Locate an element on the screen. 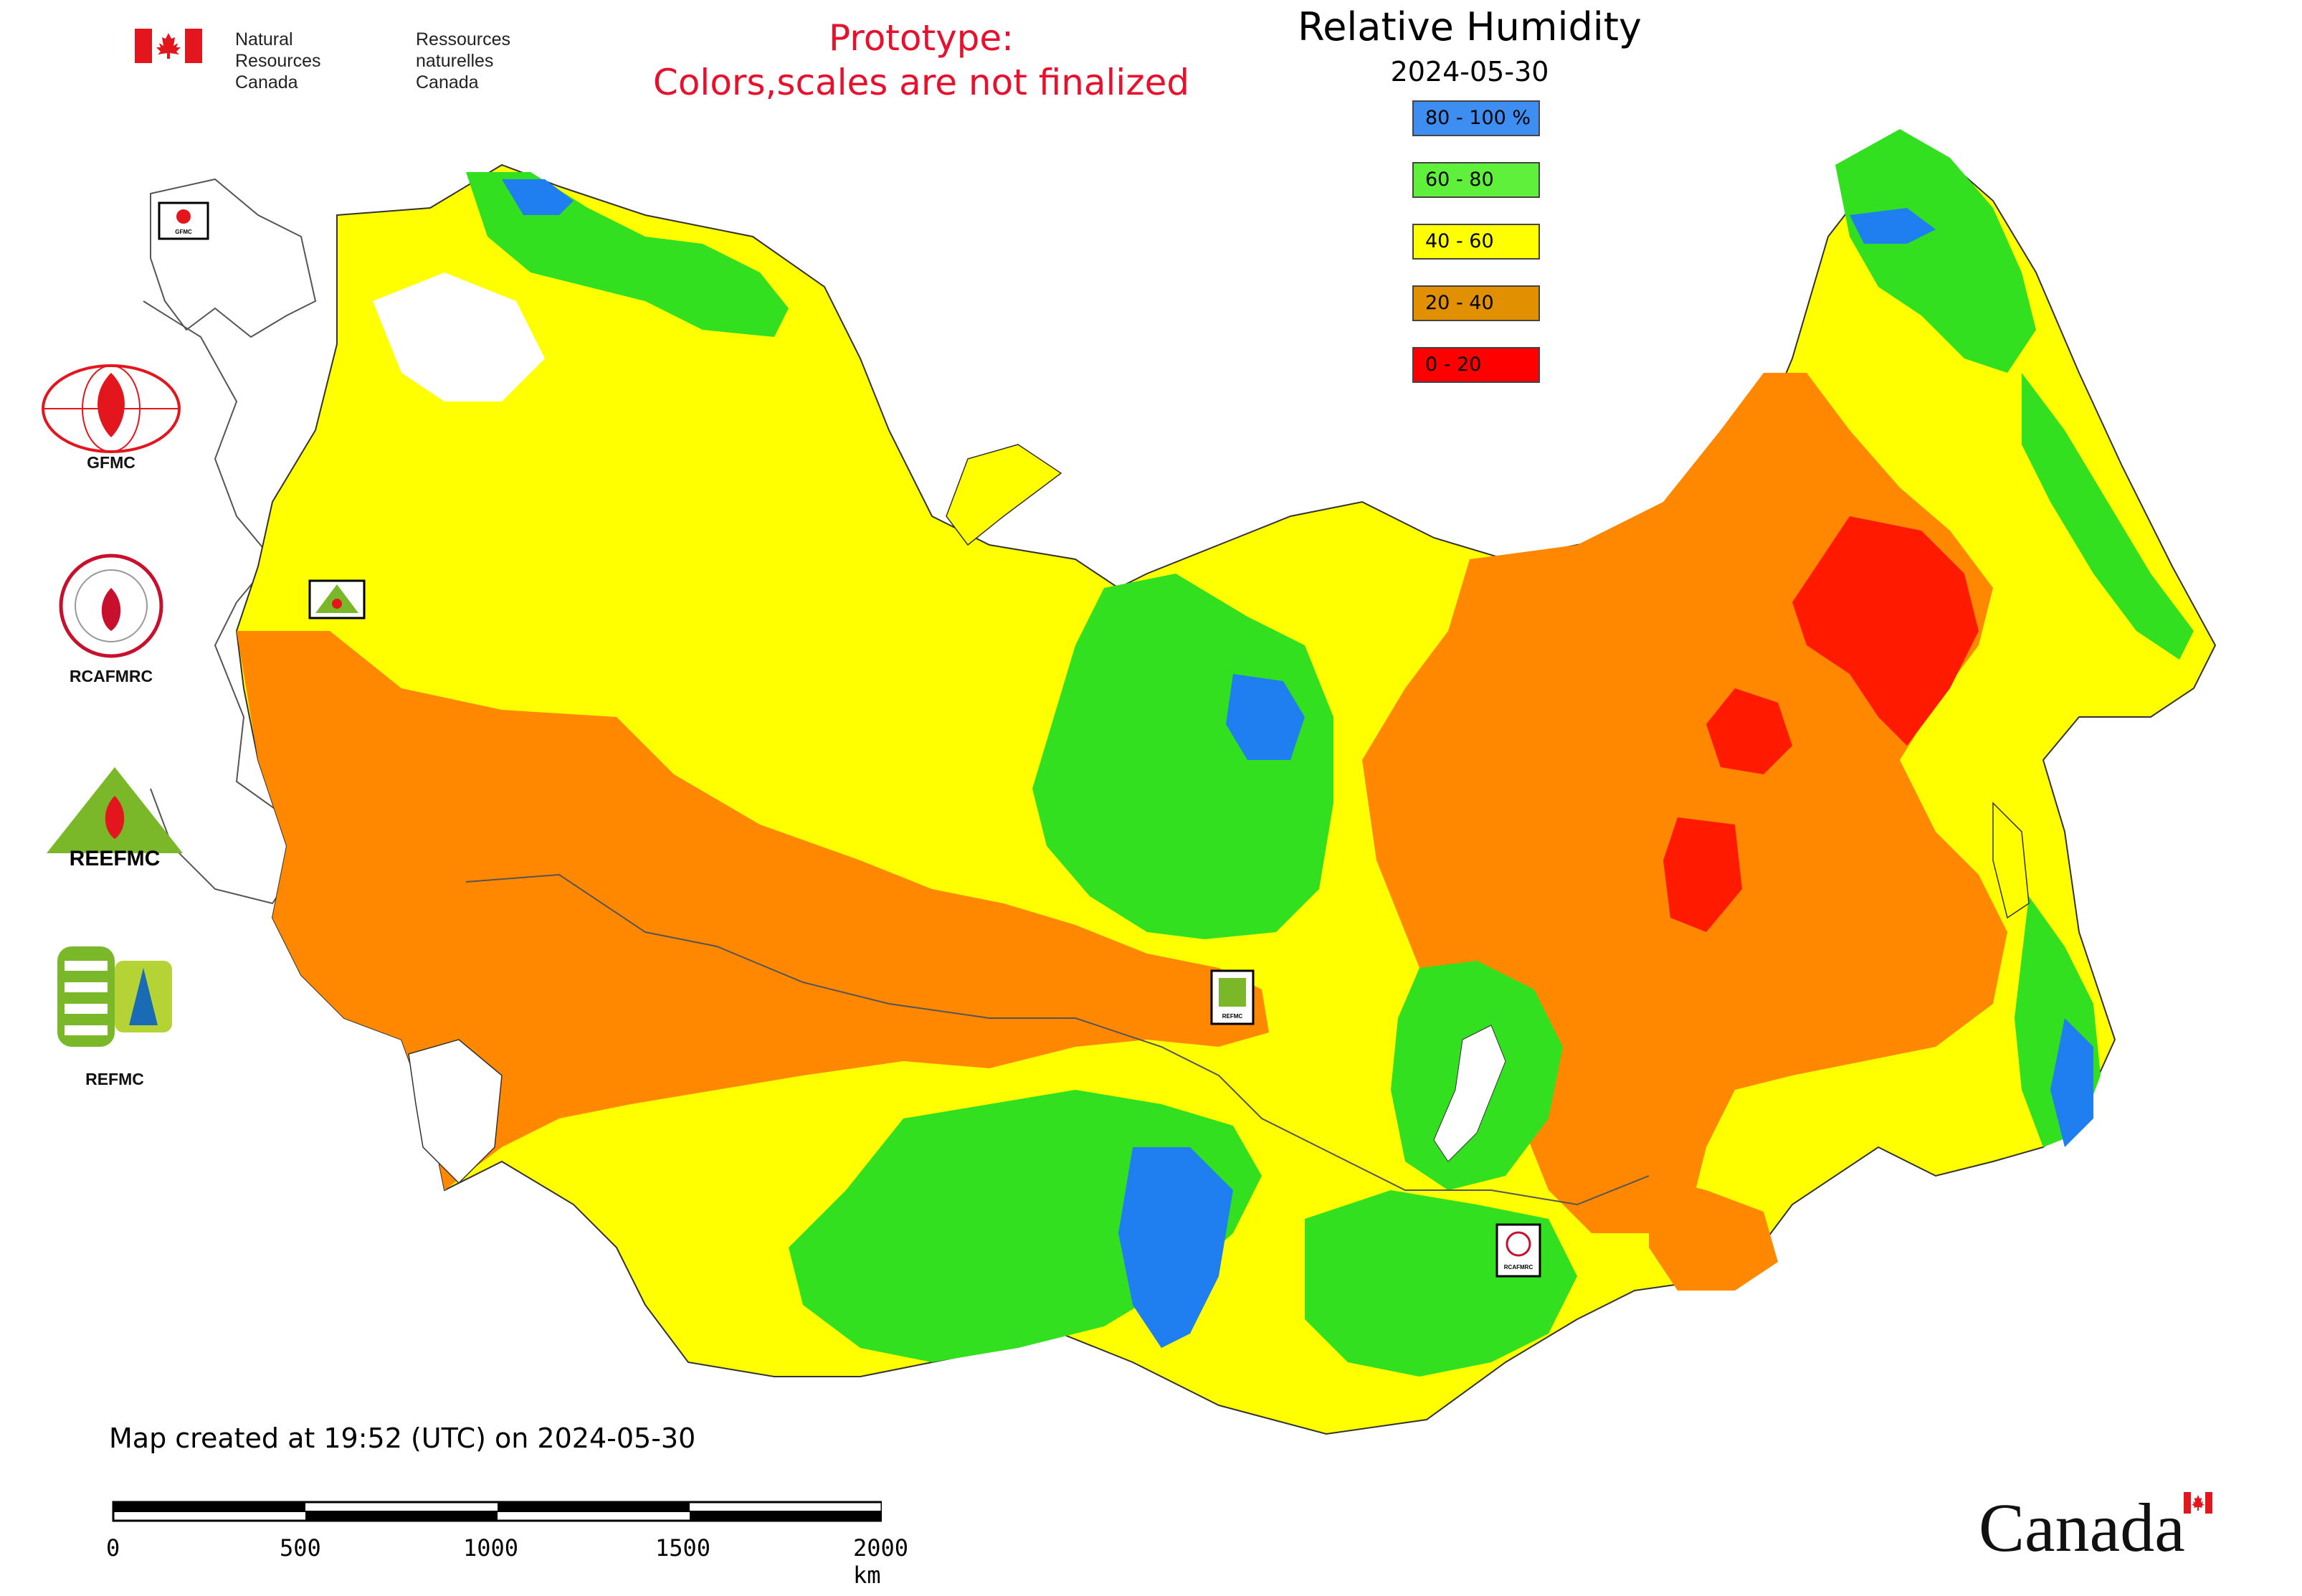 The height and width of the screenshot is (1596, 2302). region-green-mongolia is located at coordinates (1441, 1283).